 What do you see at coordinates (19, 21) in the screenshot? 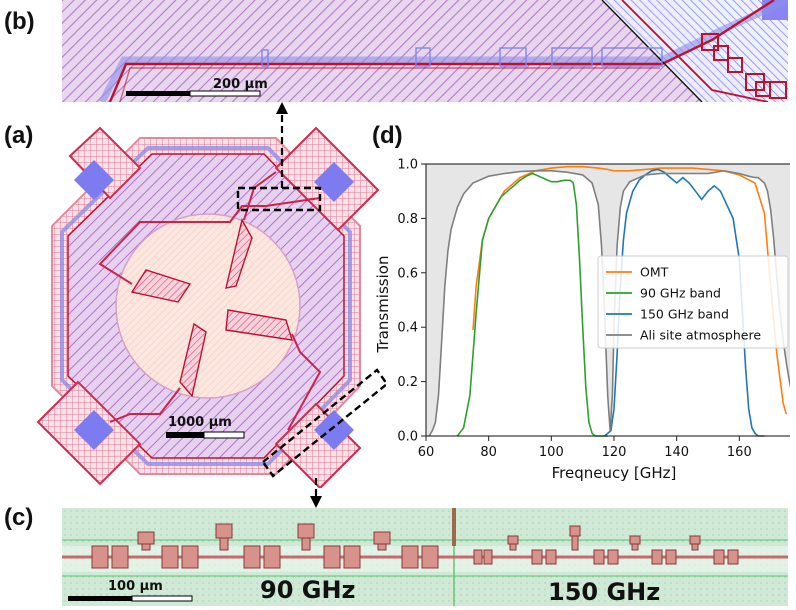
I see `panel-label-b: (b)` at bounding box center [19, 21].